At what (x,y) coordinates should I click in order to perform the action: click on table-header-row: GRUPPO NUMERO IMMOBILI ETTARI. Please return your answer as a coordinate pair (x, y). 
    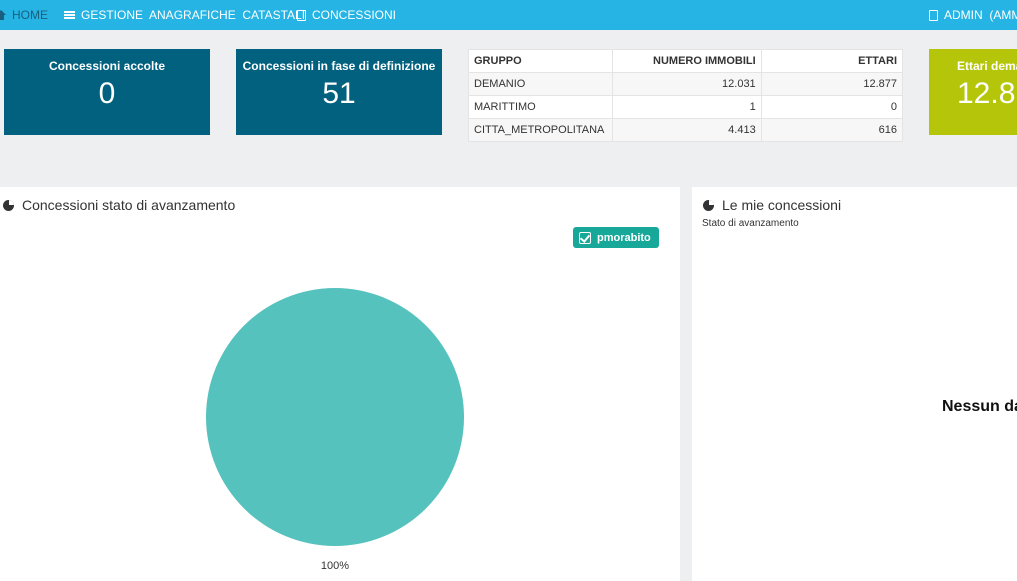
    Looking at the image, I should click on (686, 61).